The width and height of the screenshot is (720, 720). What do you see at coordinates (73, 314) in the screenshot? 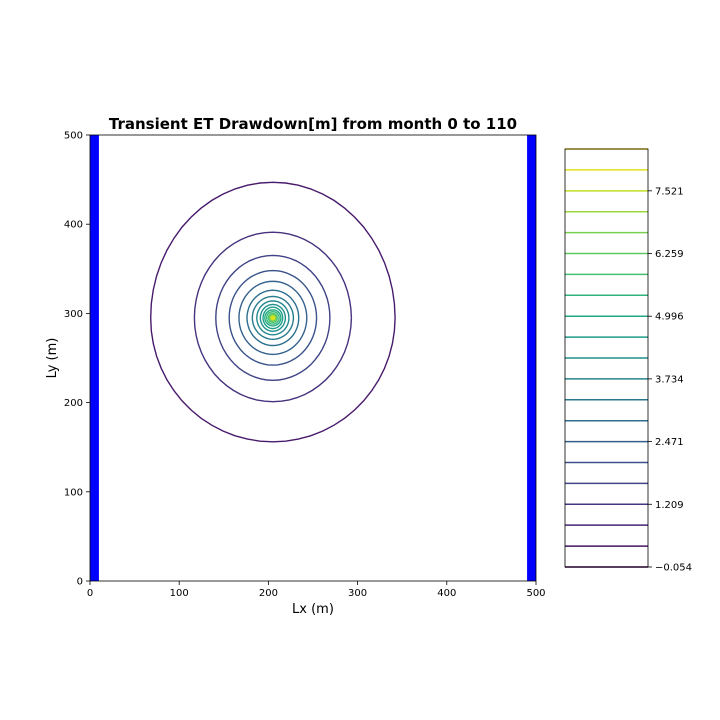
I see `y-tick-label: 300` at bounding box center [73, 314].